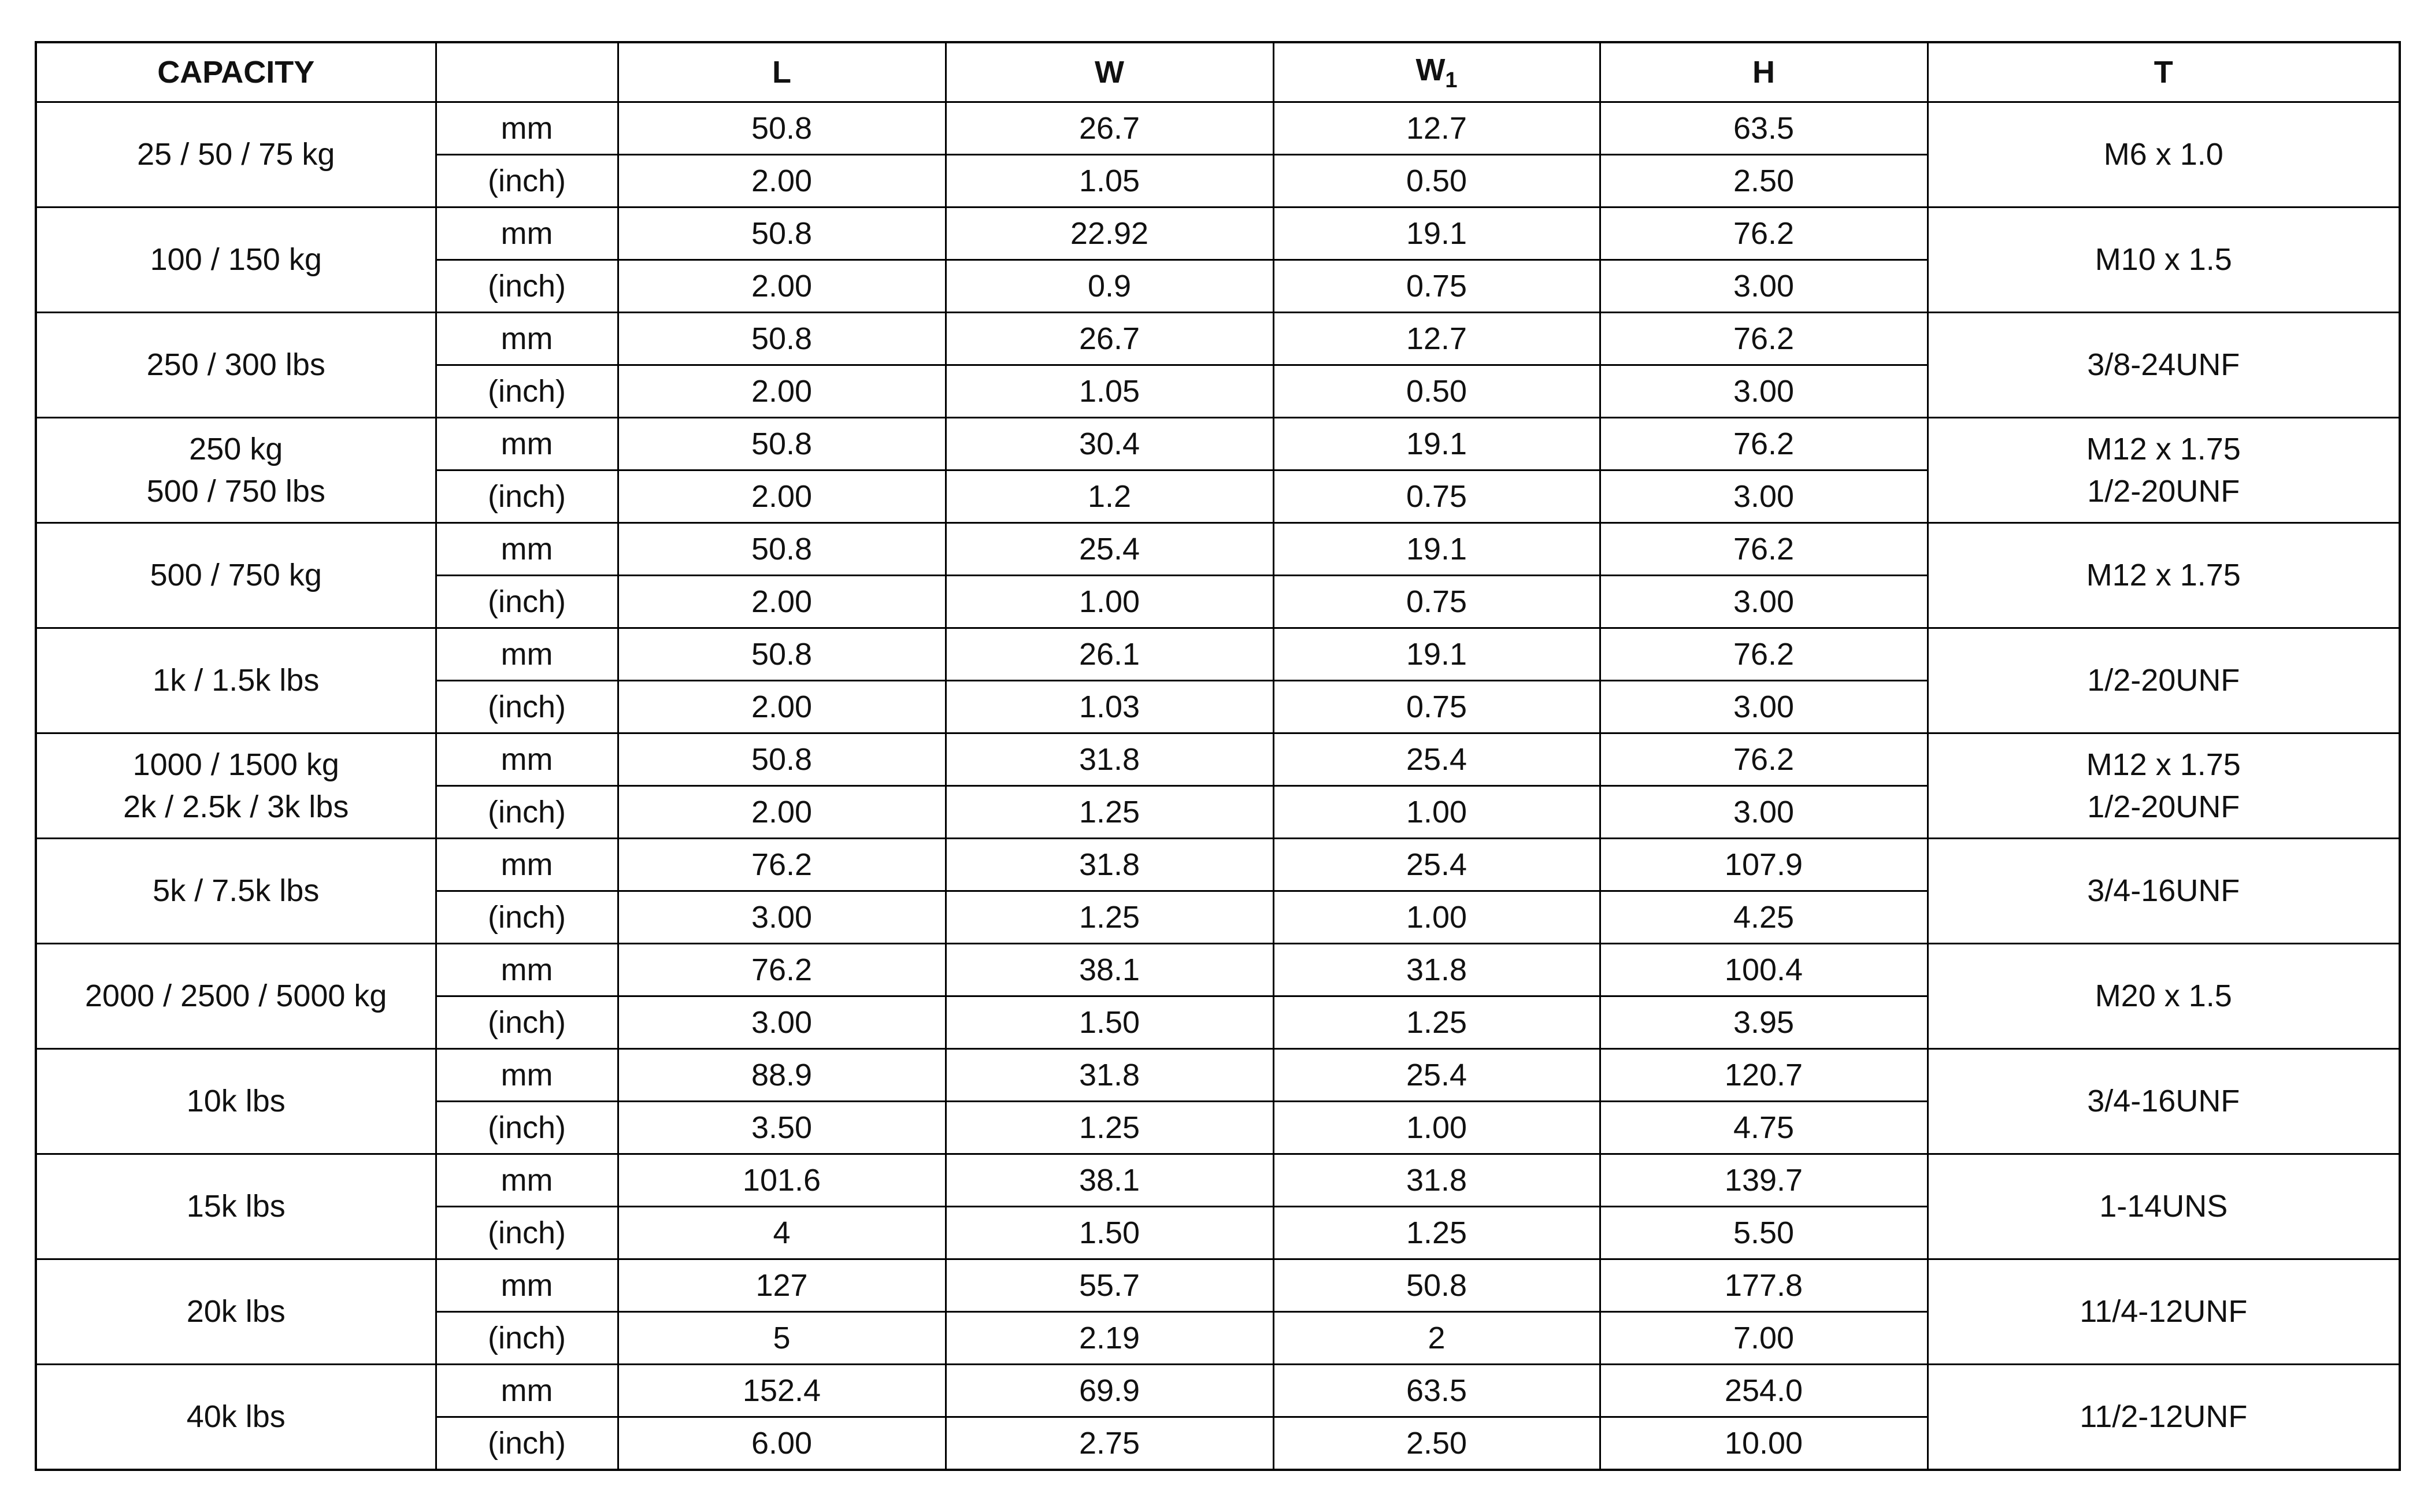 Image resolution: width=2435 pixels, height=1512 pixels. What do you see at coordinates (1109, 339) in the screenshot?
I see `mm-cell: 26.7` at bounding box center [1109, 339].